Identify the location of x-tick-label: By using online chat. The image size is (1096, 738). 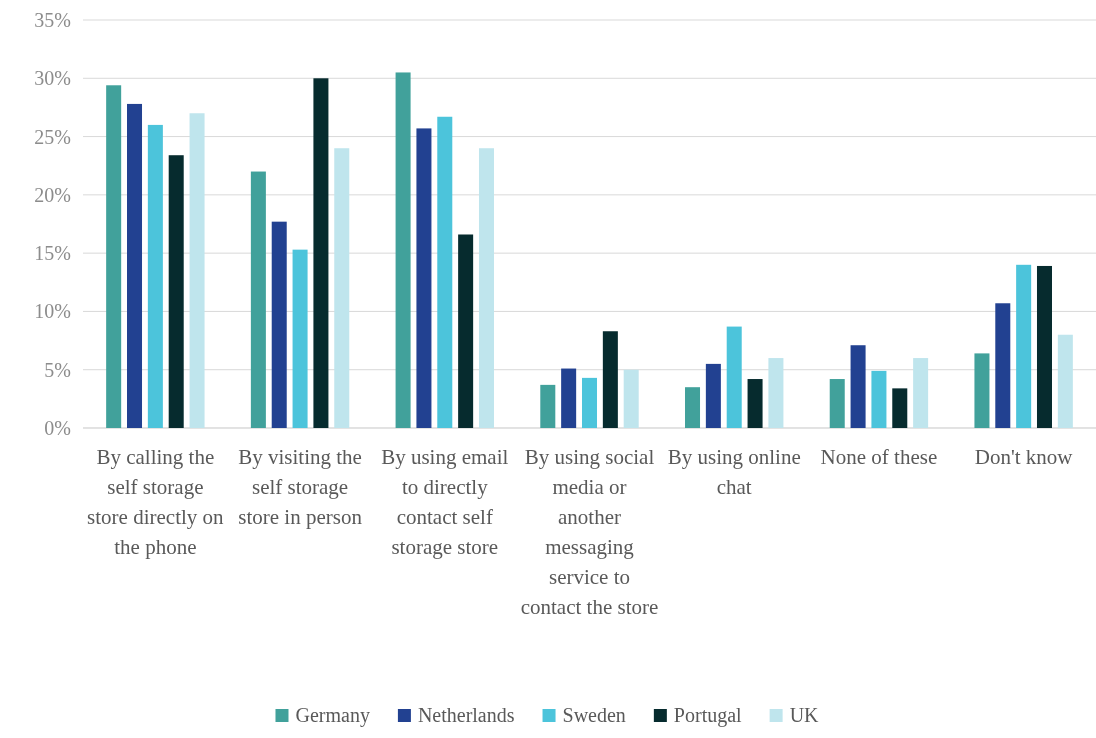
(734, 472).